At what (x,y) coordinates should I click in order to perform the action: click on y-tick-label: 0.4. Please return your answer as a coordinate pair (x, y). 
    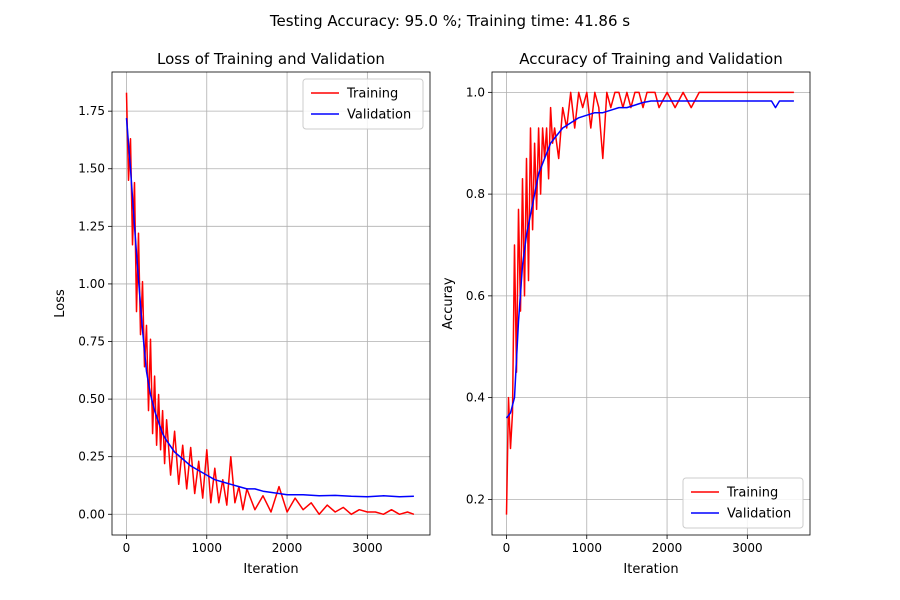
    Looking at the image, I should click on (475, 398).